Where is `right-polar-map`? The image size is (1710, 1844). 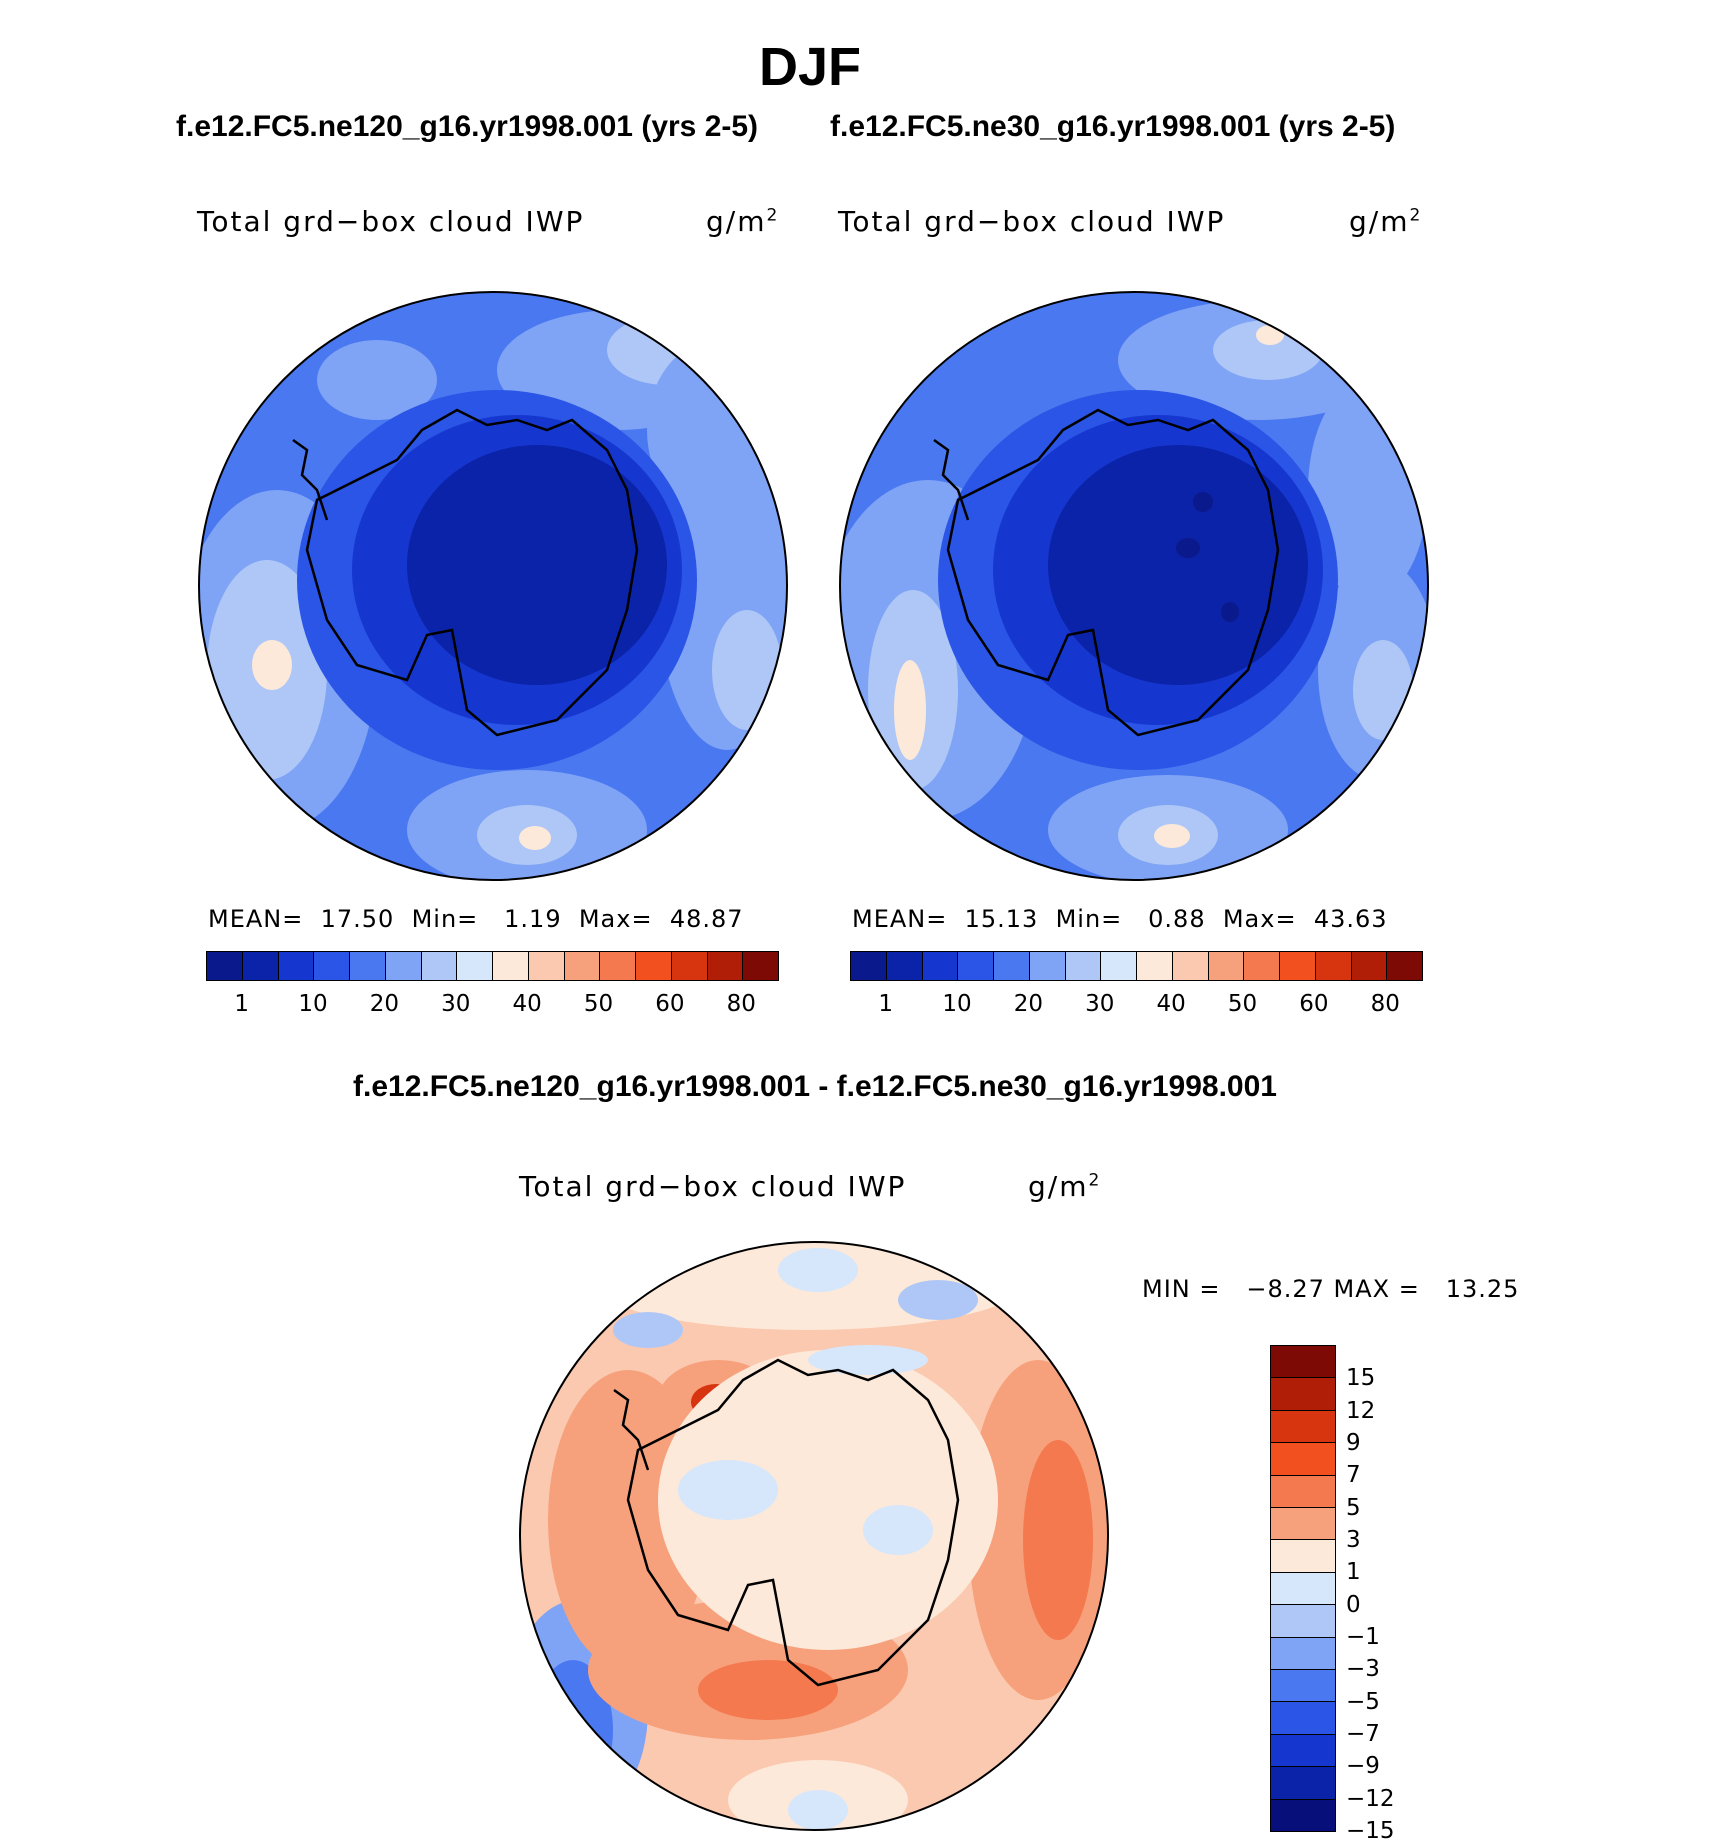
right-polar-map is located at coordinates (1134, 586).